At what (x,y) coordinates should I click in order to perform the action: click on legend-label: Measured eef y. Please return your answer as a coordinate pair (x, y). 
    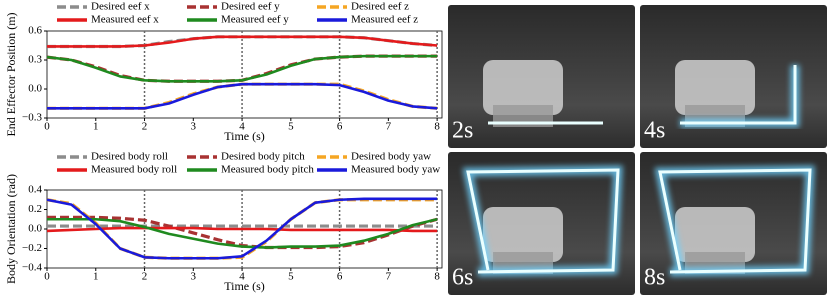
    Looking at the image, I should click on (255, 20).